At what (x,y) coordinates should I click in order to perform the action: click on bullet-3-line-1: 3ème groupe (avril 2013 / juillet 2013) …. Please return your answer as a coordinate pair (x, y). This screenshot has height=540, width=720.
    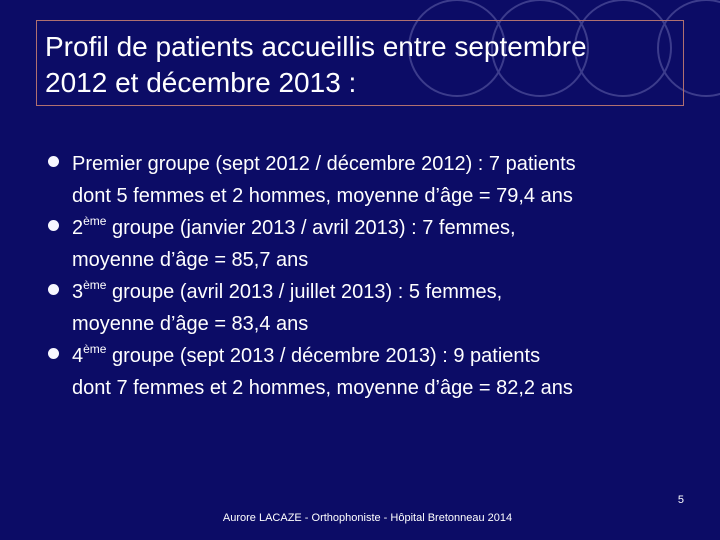
    Looking at the image, I should click on (383, 292).